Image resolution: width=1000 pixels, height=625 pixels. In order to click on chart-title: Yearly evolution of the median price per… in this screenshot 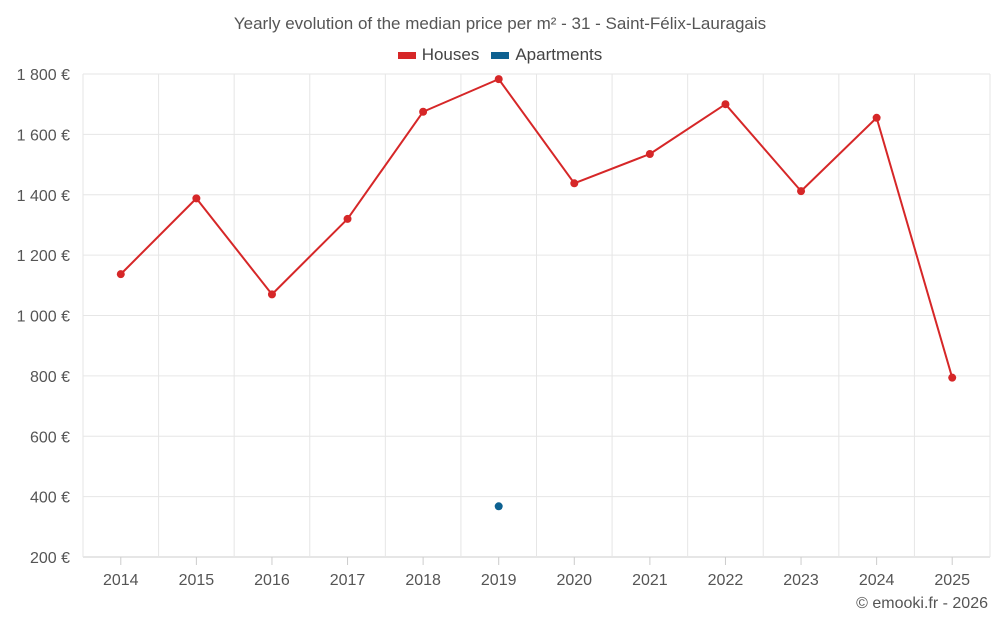, I will do `click(500, 23)`.